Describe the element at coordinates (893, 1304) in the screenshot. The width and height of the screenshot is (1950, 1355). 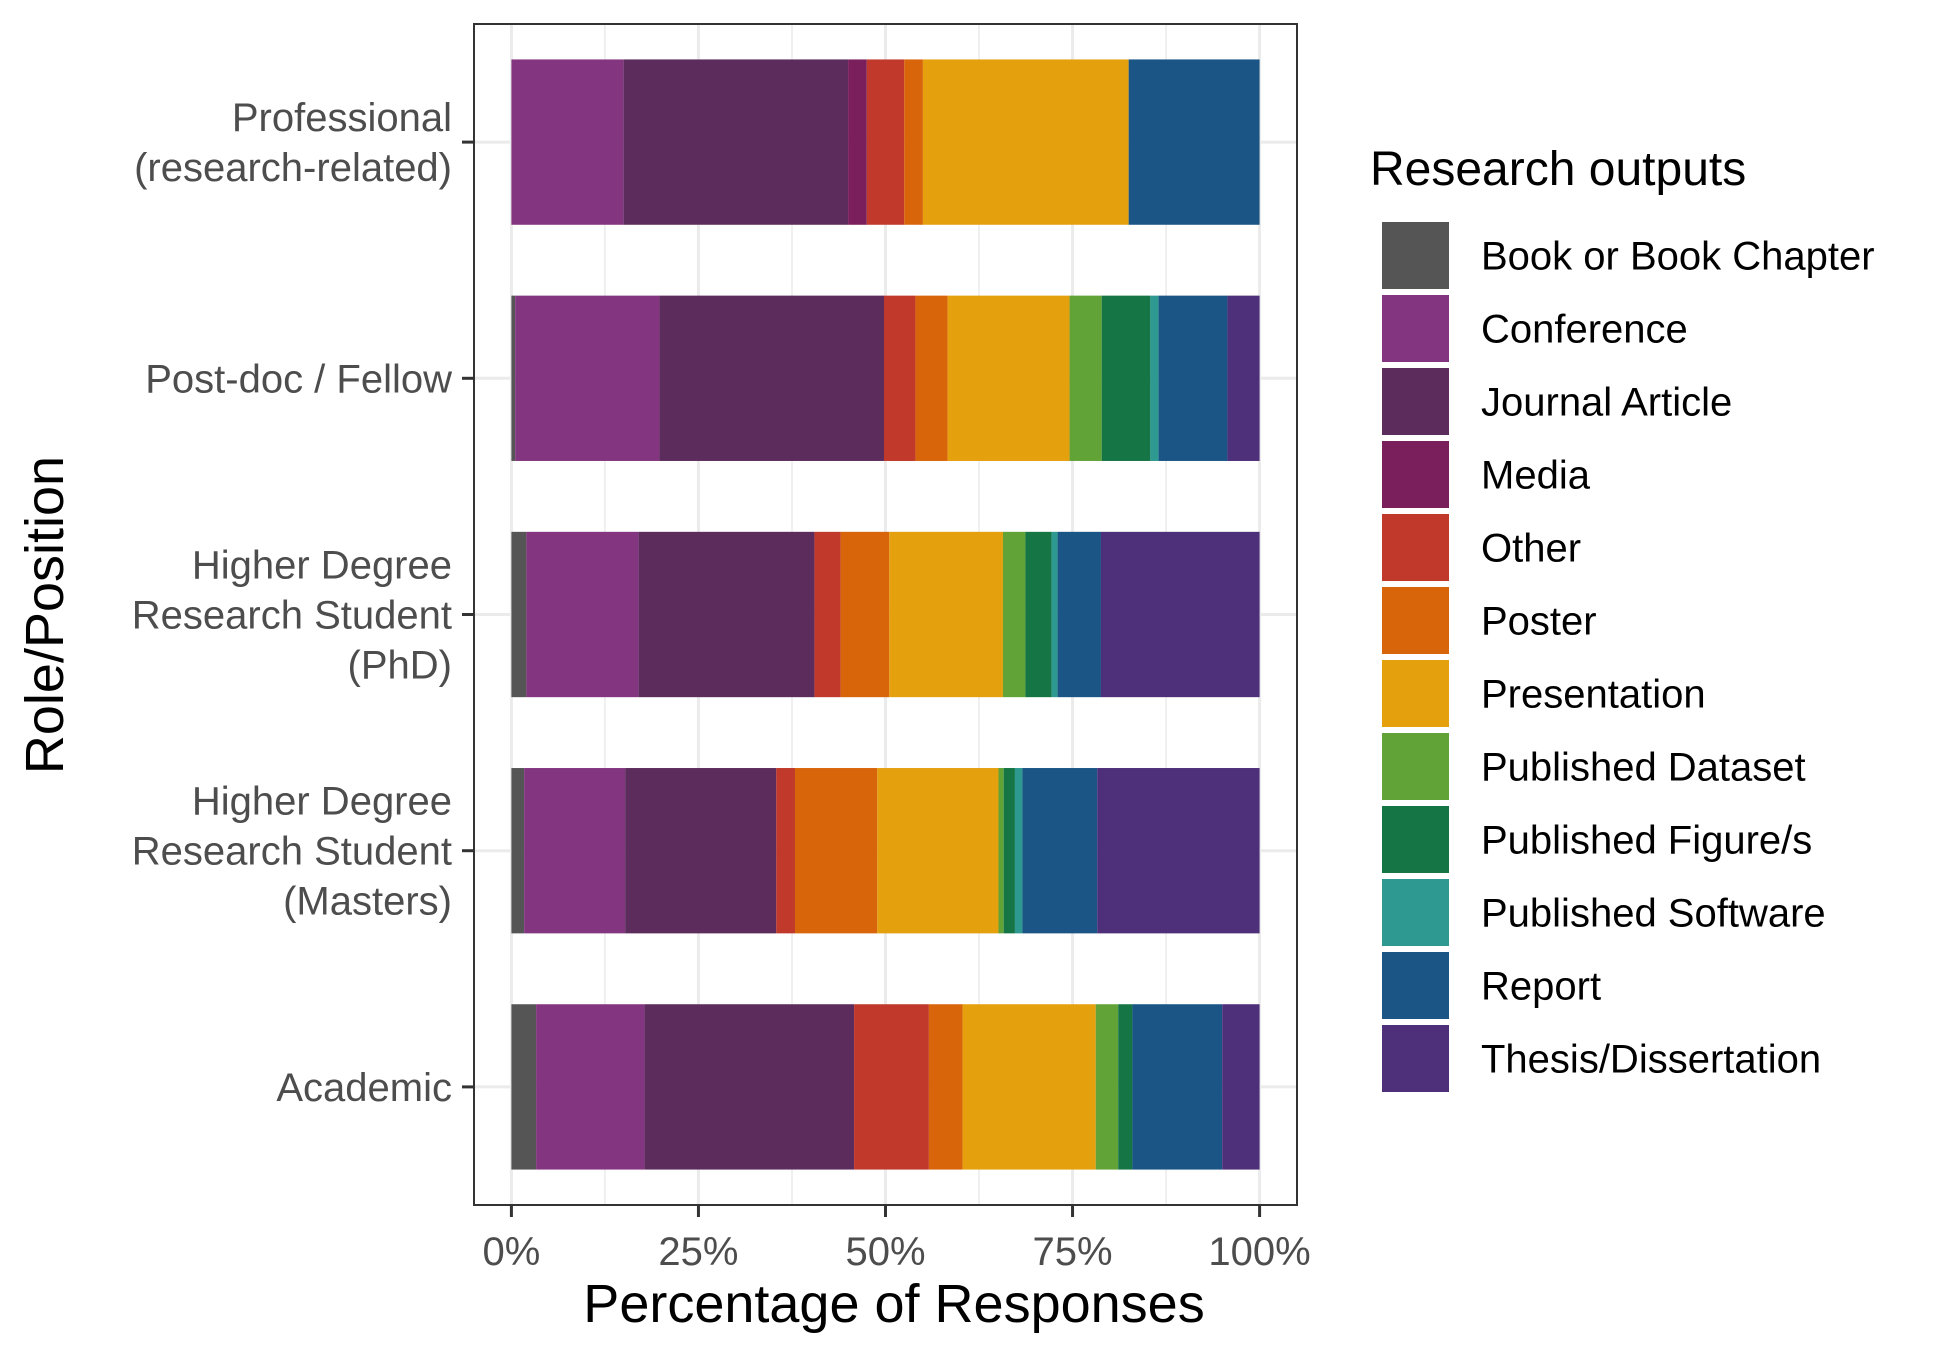
I see `x-axis-title: Percentage of Responses` at that location.